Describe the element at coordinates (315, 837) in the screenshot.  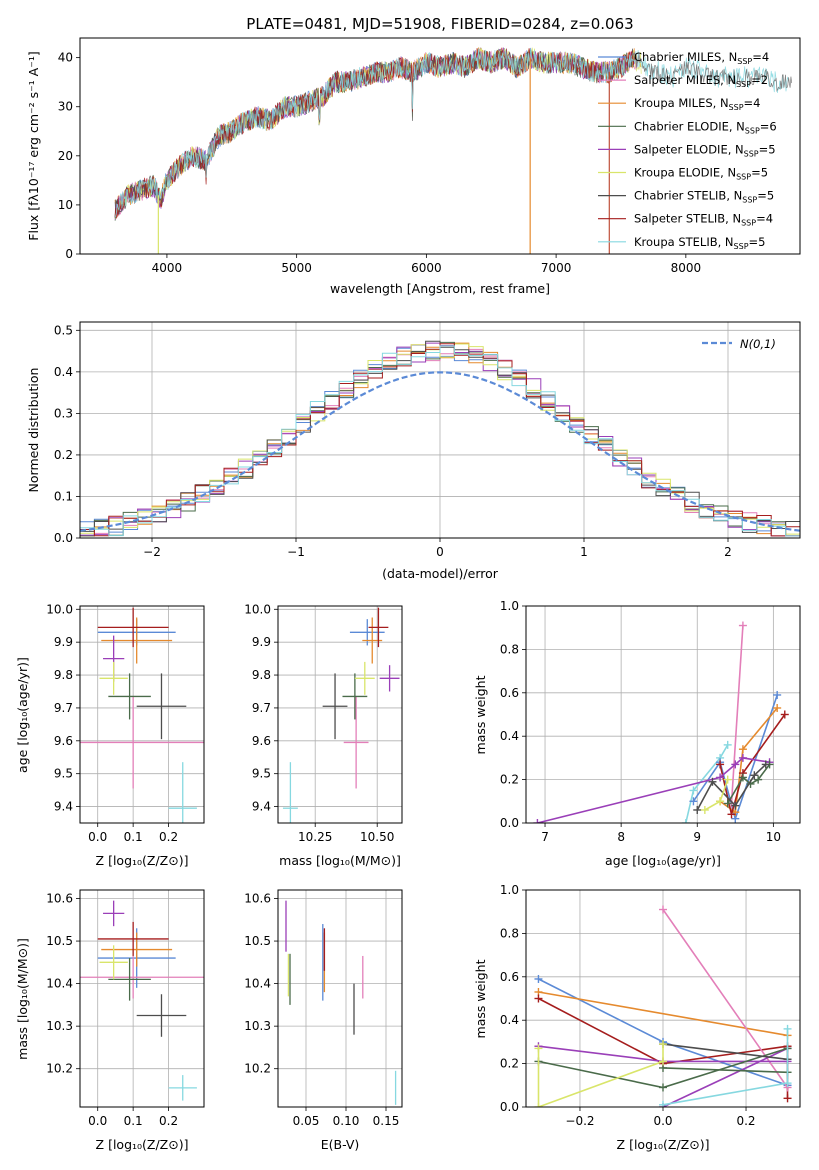
I see `x-tick-label: 10.25` at that location.